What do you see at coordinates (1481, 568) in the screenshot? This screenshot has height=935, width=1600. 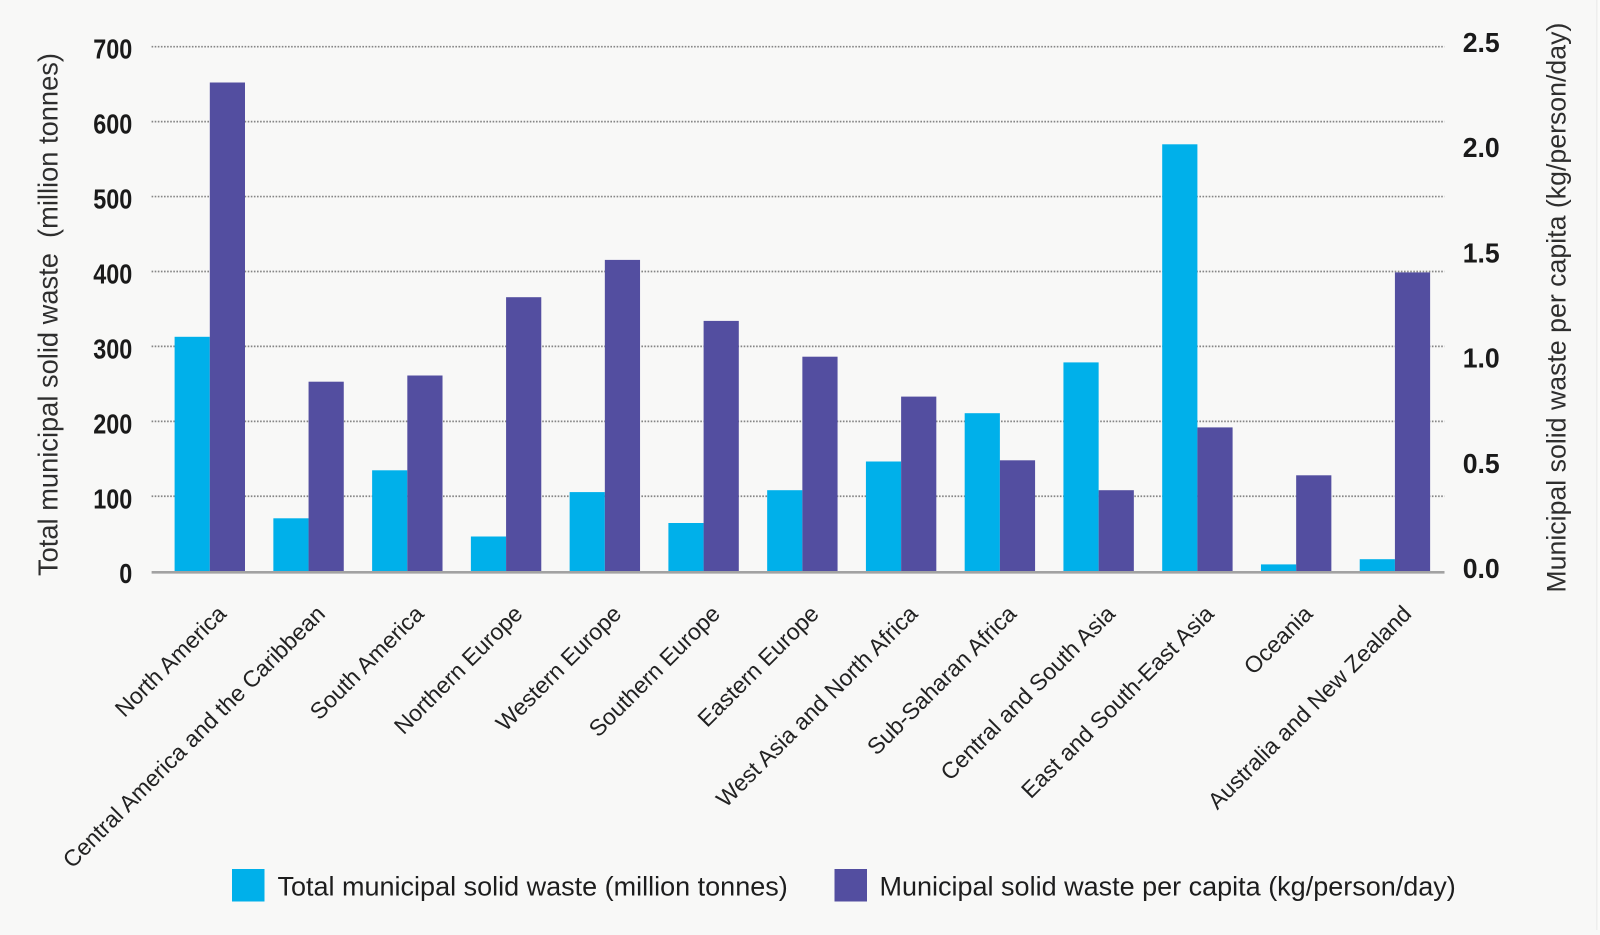 I see `svg-text: 0.0` at bounding box center [1481, 568].